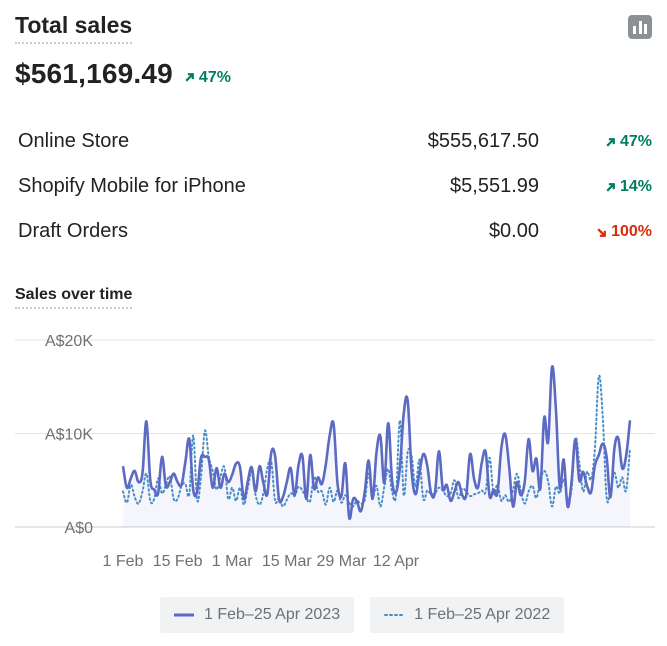 This screenshot has height=646, width=667. What do you see at coordinates (640, 27) in the screenshot?
I see `bar-chart-icon` at bounding box center [640, 27].